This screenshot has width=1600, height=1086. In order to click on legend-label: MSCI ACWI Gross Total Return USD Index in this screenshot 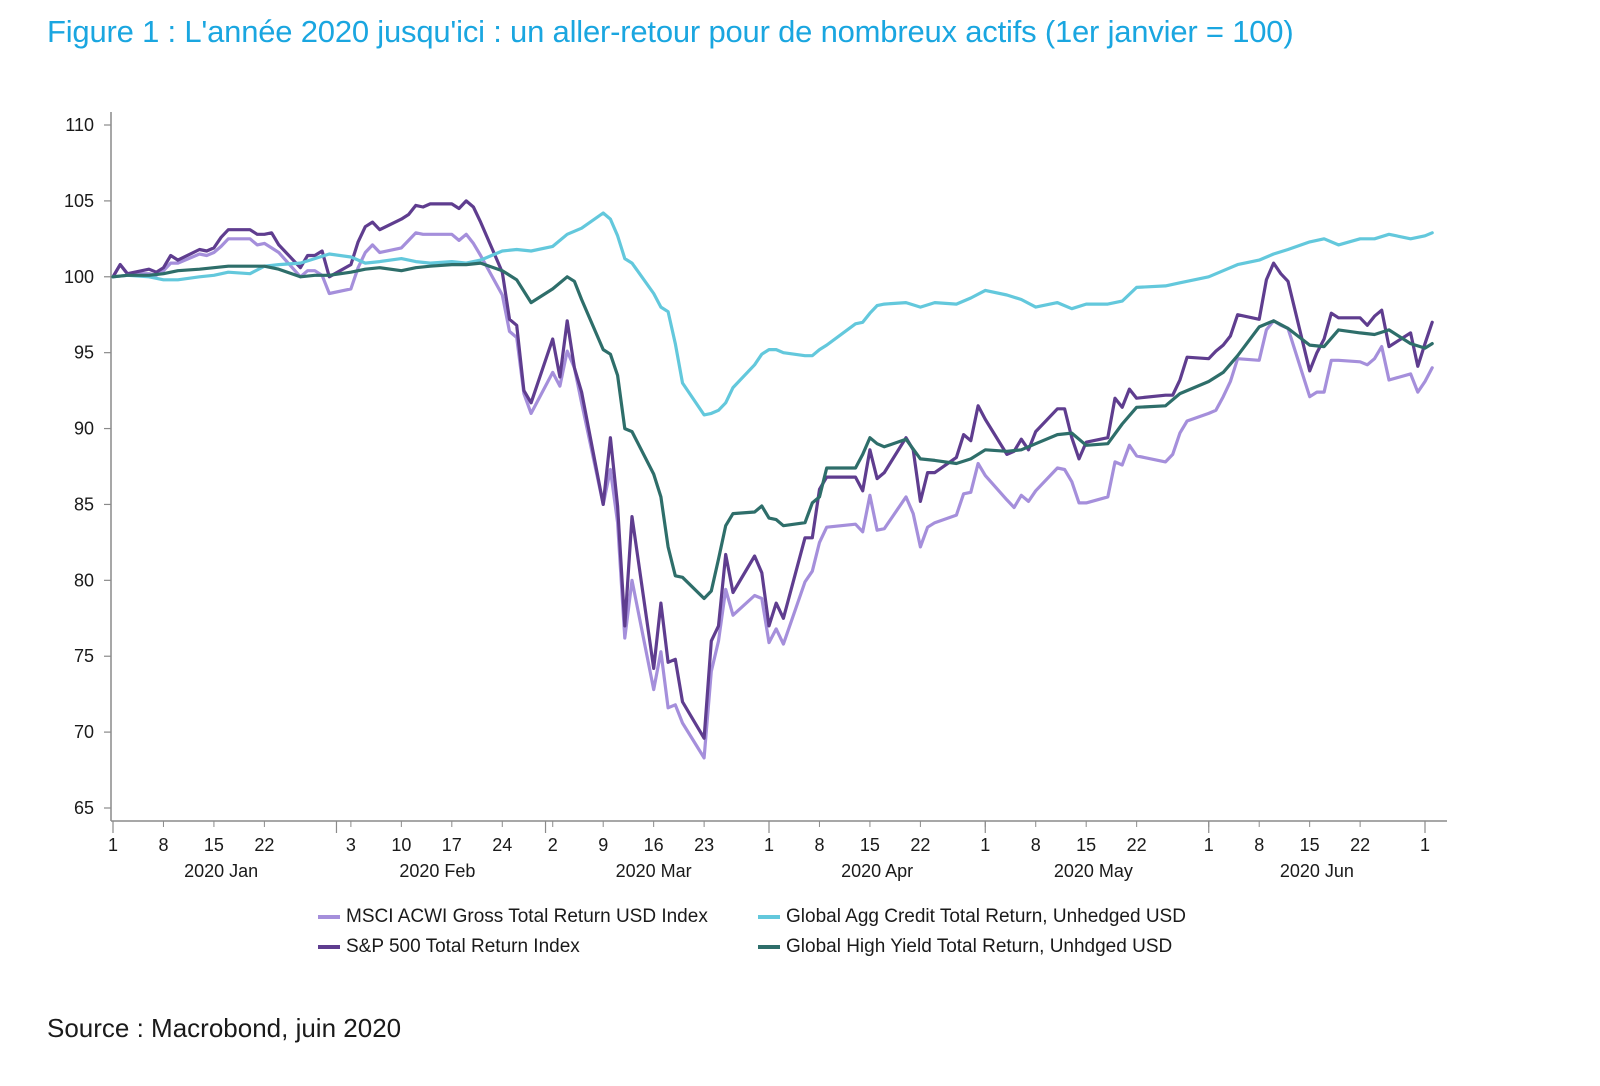, I will do `click(527, 916)`.